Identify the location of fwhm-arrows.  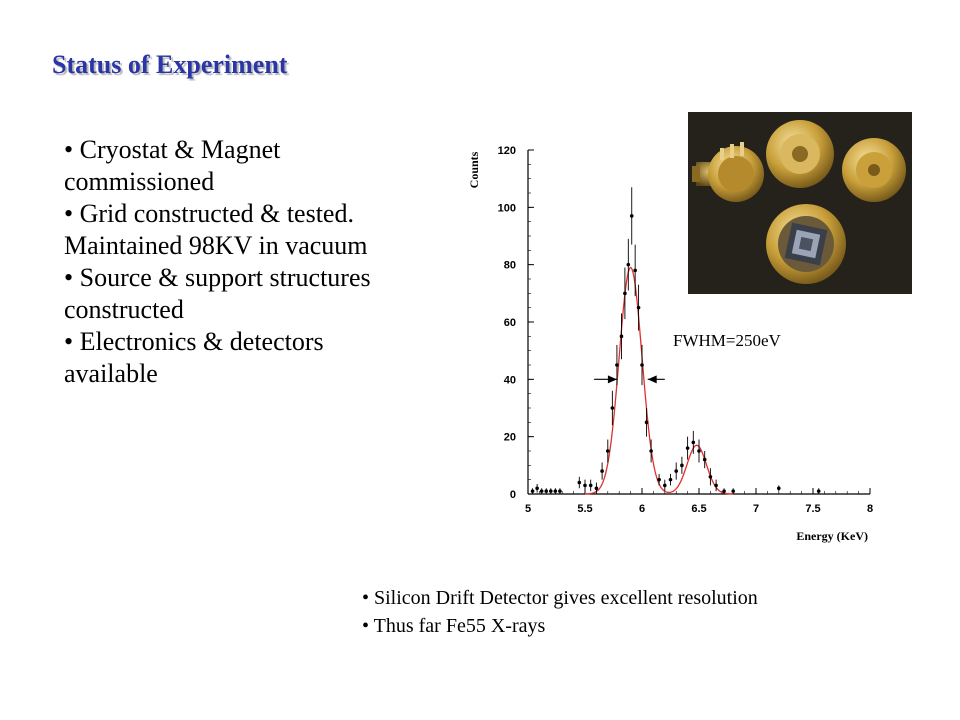
(629, 379).